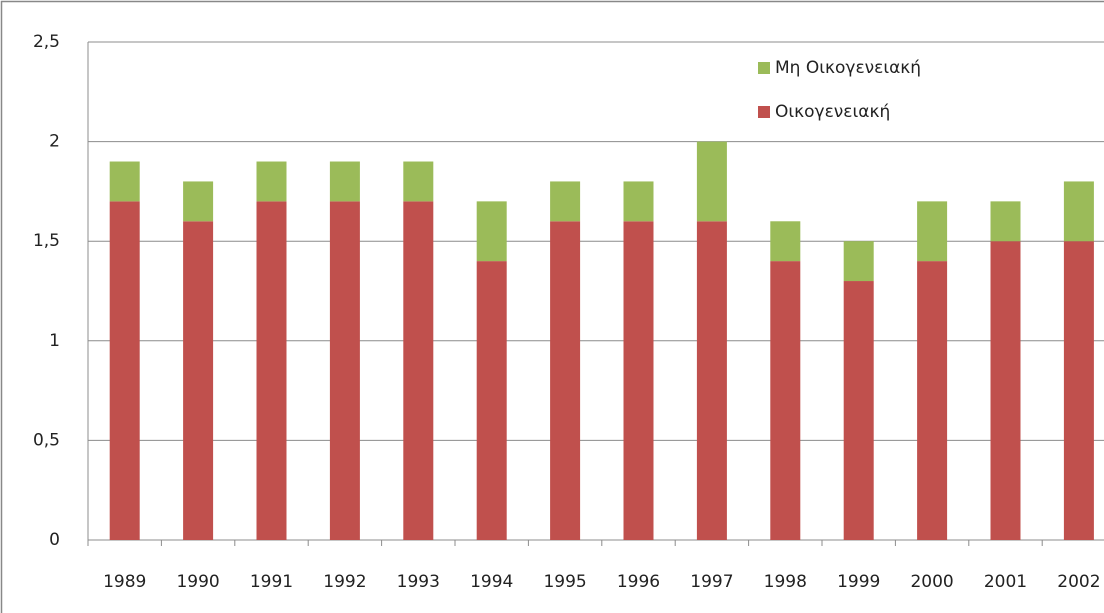 This screenshot has width=1104, height=613. I want to click on legend-label: Μη Οικογενειακή, so click(848, 68).